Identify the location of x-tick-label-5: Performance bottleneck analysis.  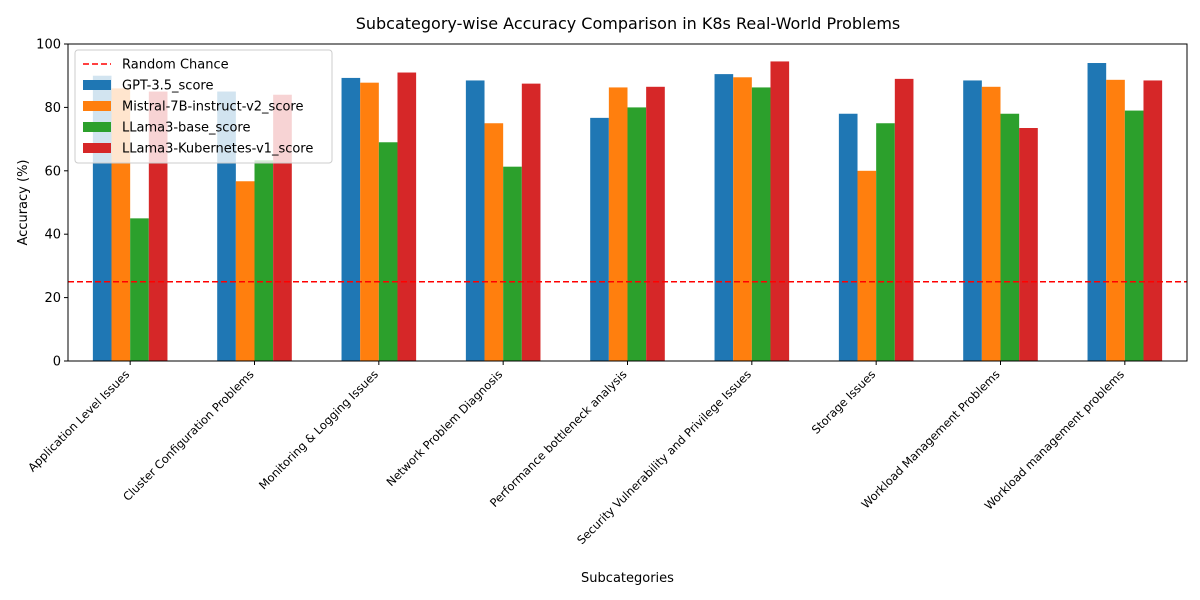
(558, 438).